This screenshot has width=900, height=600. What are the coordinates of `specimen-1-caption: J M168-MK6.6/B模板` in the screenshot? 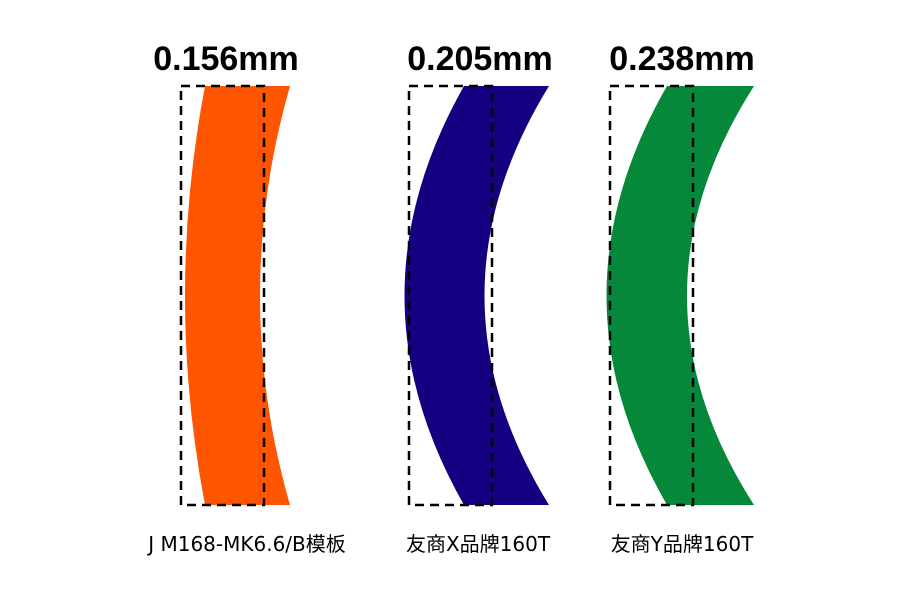 It's located at (246, 544).